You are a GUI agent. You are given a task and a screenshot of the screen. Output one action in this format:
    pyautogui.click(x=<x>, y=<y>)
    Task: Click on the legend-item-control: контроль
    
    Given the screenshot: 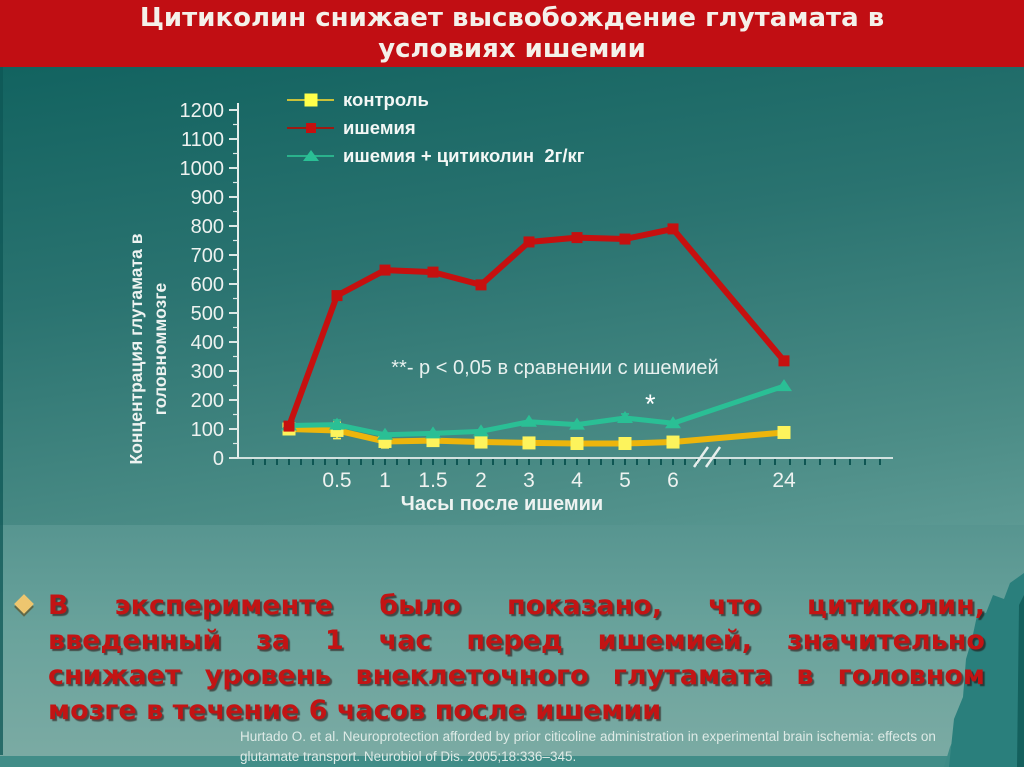 What is the action you would take?
    pyautogui.click(x=436, y=99)
    